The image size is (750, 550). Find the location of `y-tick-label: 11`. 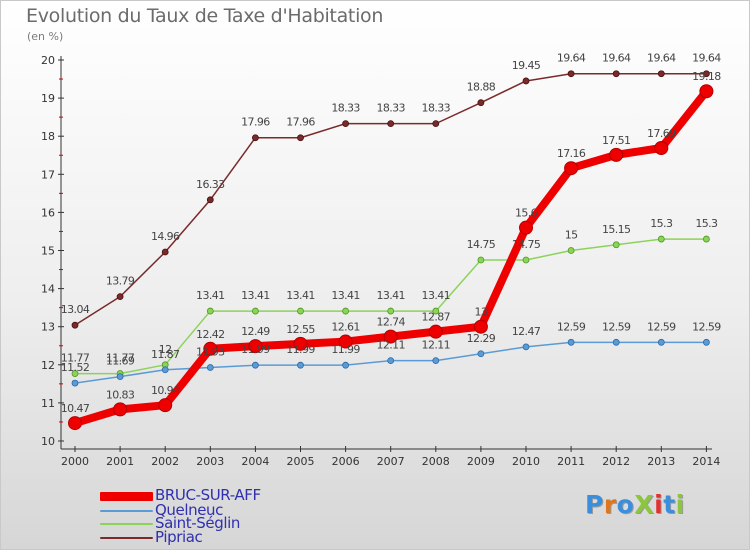

y-tick-label: 11 is located at coordinates (48, 403).